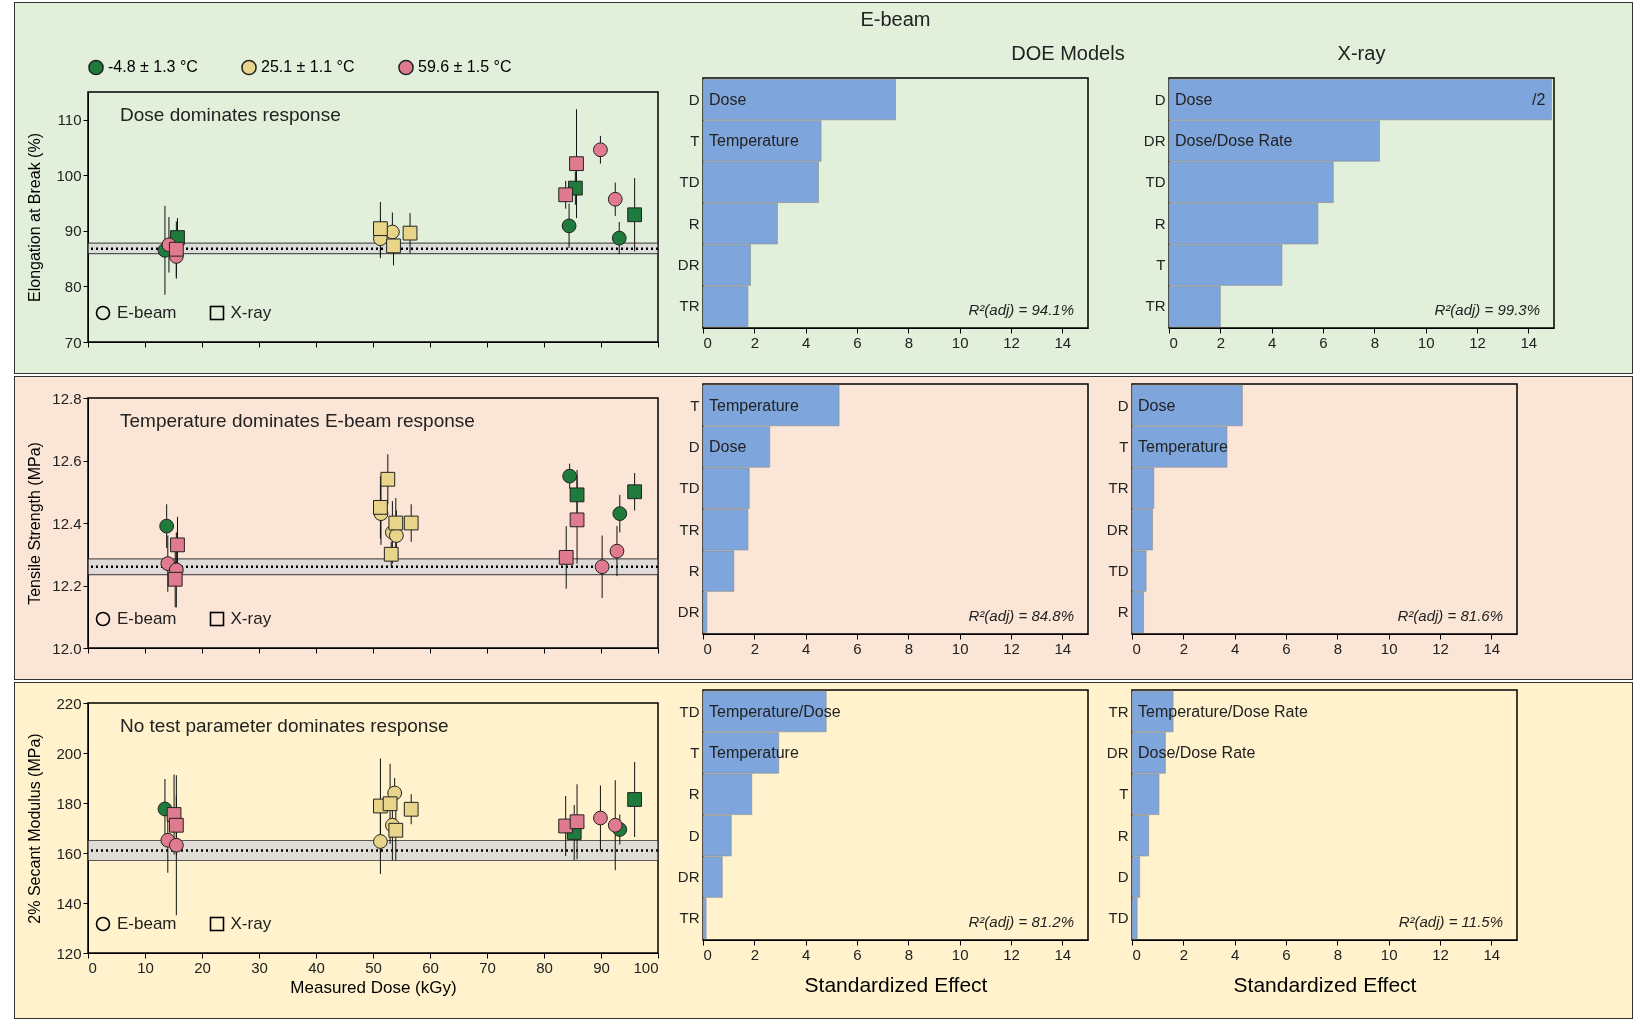  Describe the element at coordinates (1021, 615) in the screenshot. I see `annotation: R²(adj) = 84.8%` at that location.